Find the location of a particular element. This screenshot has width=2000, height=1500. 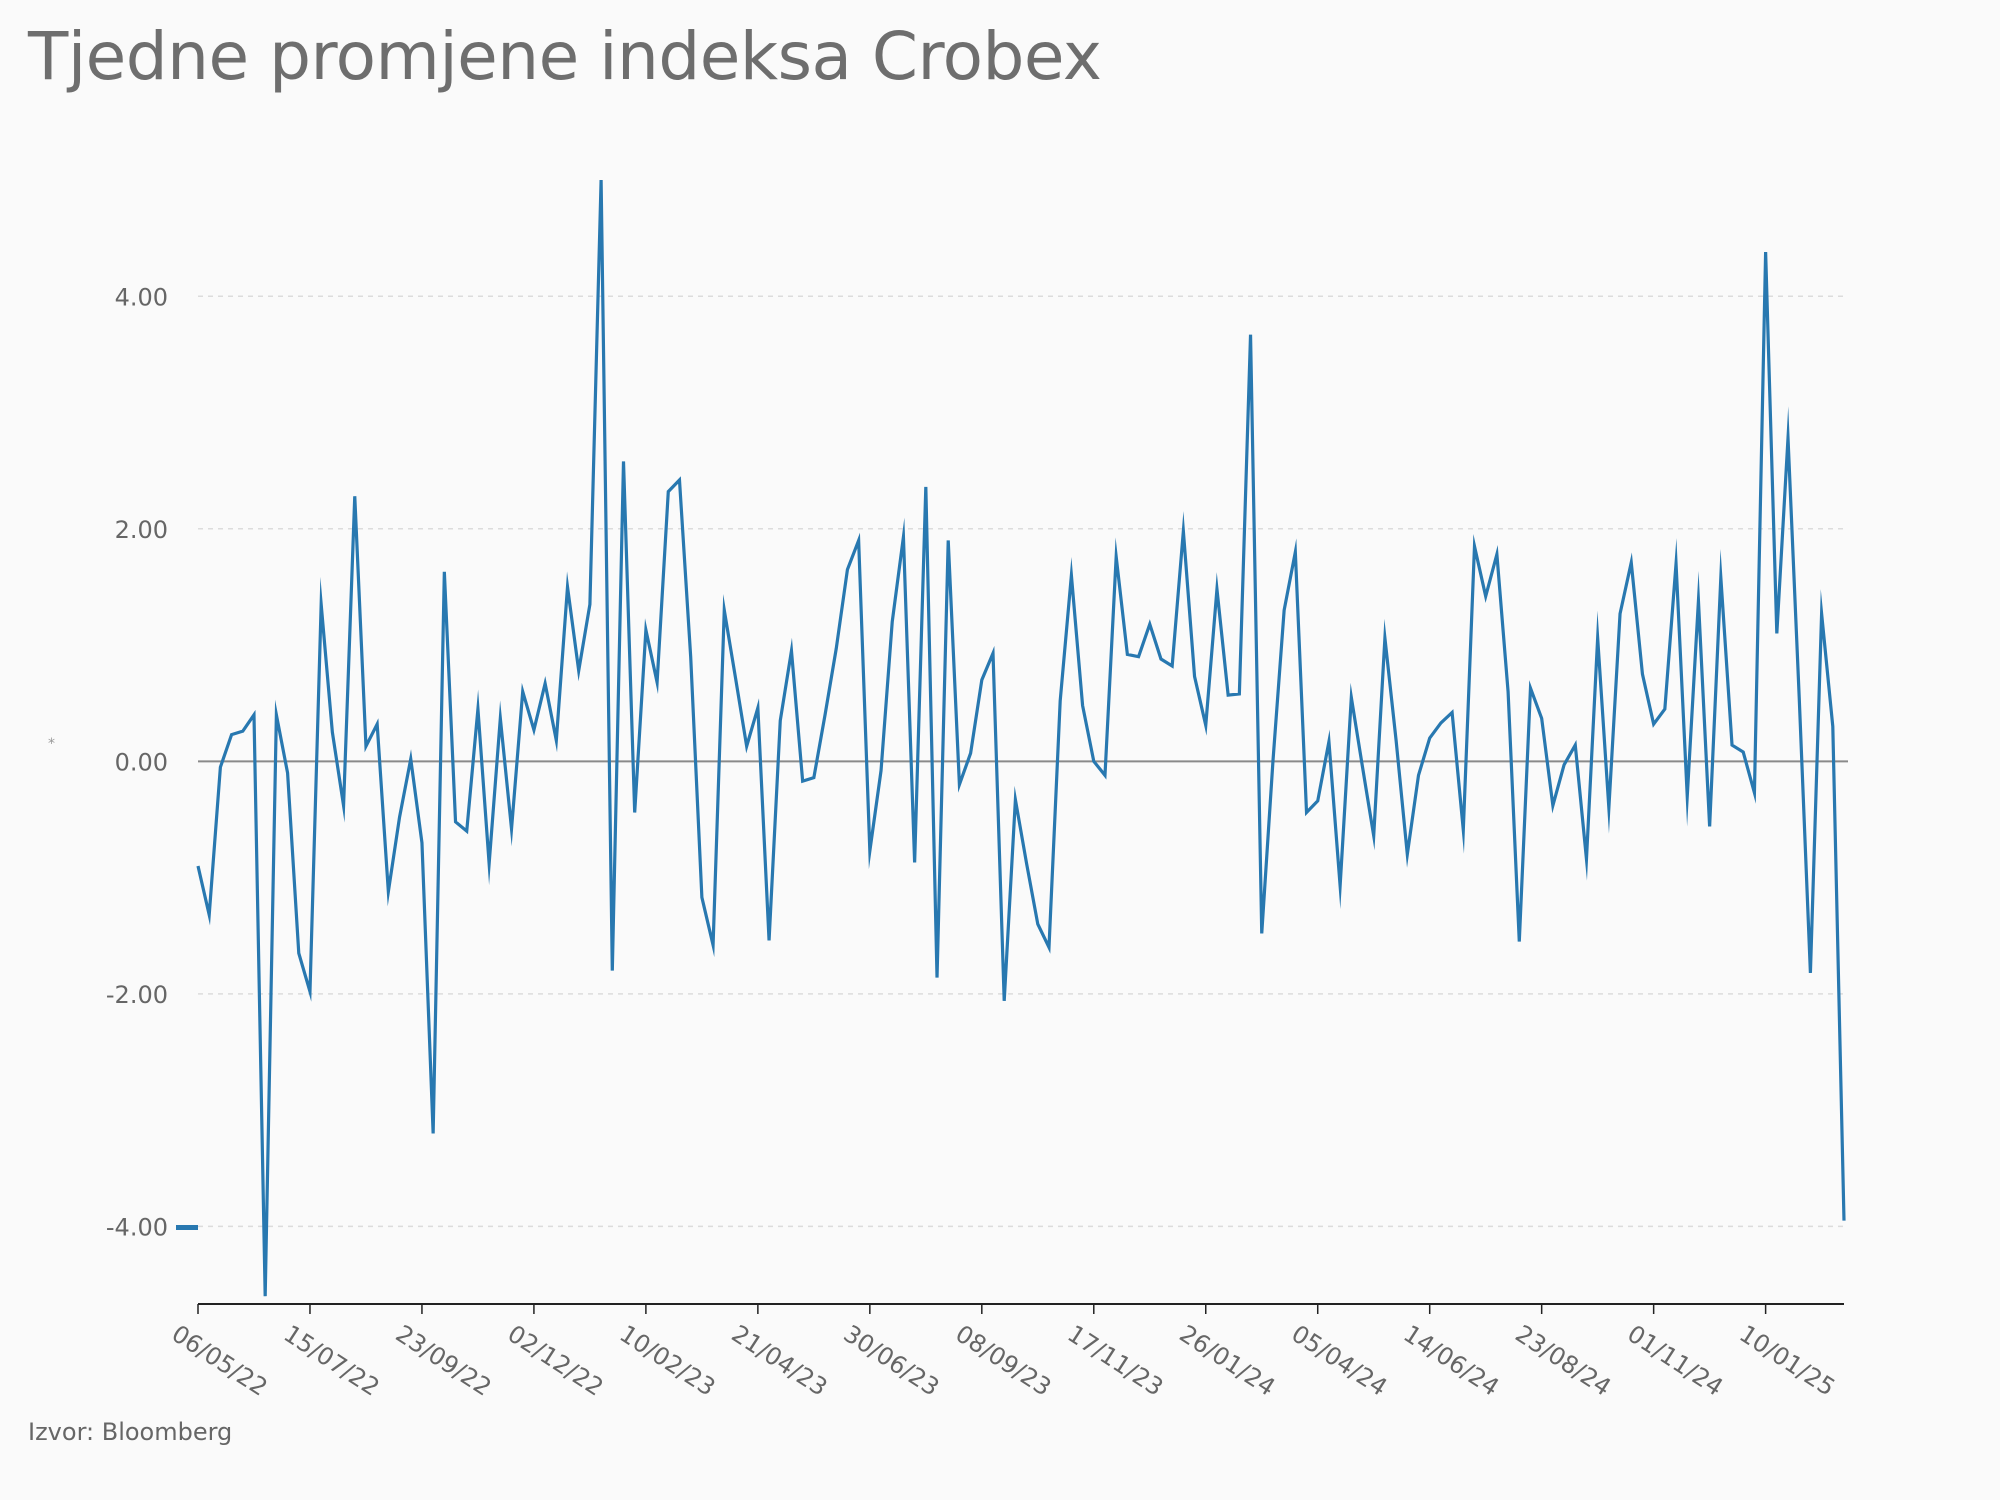

x-tick-label: 02/12/22 is located at coordinates (556, 1361).